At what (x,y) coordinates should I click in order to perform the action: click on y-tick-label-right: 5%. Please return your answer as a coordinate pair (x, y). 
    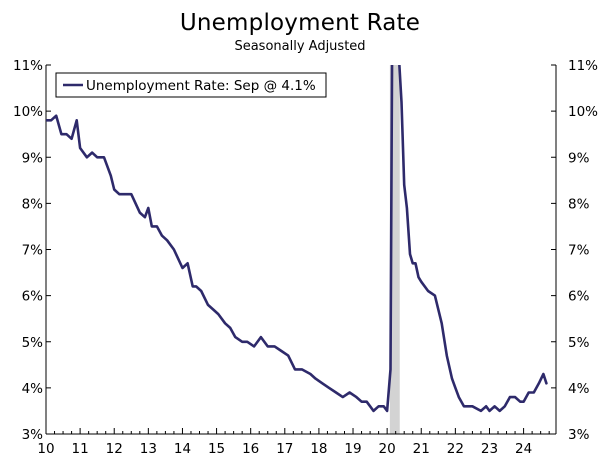
    Looking at the image, I should click on (579, 343).